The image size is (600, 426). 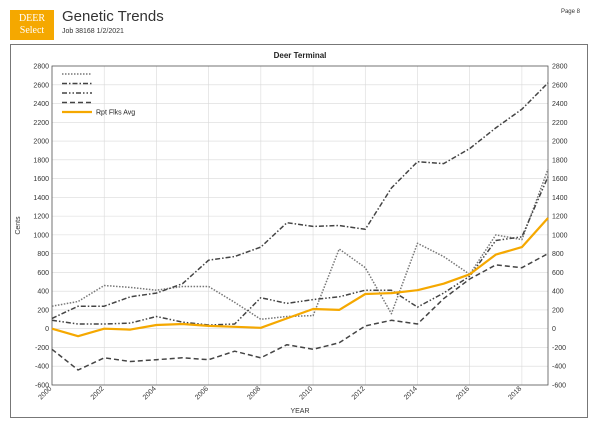 What do you see at coordinates (559, 386) in the screenshot?
I see `y-tick-label-right: -600` at bounding box center [559, 386].